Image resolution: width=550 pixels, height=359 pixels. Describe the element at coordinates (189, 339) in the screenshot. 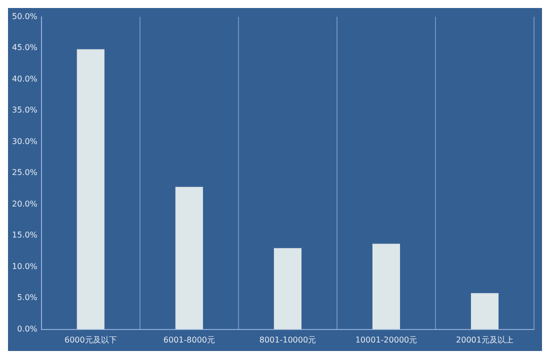

I see `x-tick-label: 6001-8000元` at that location.